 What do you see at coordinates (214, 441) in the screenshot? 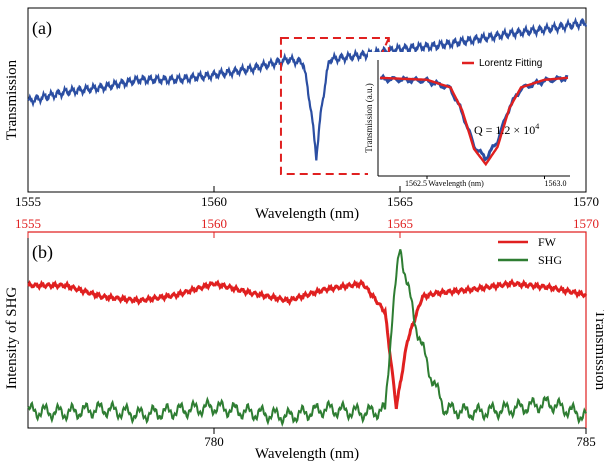
I see `panel-b-x-tick-label: 780` at bounding box center [214, 441].